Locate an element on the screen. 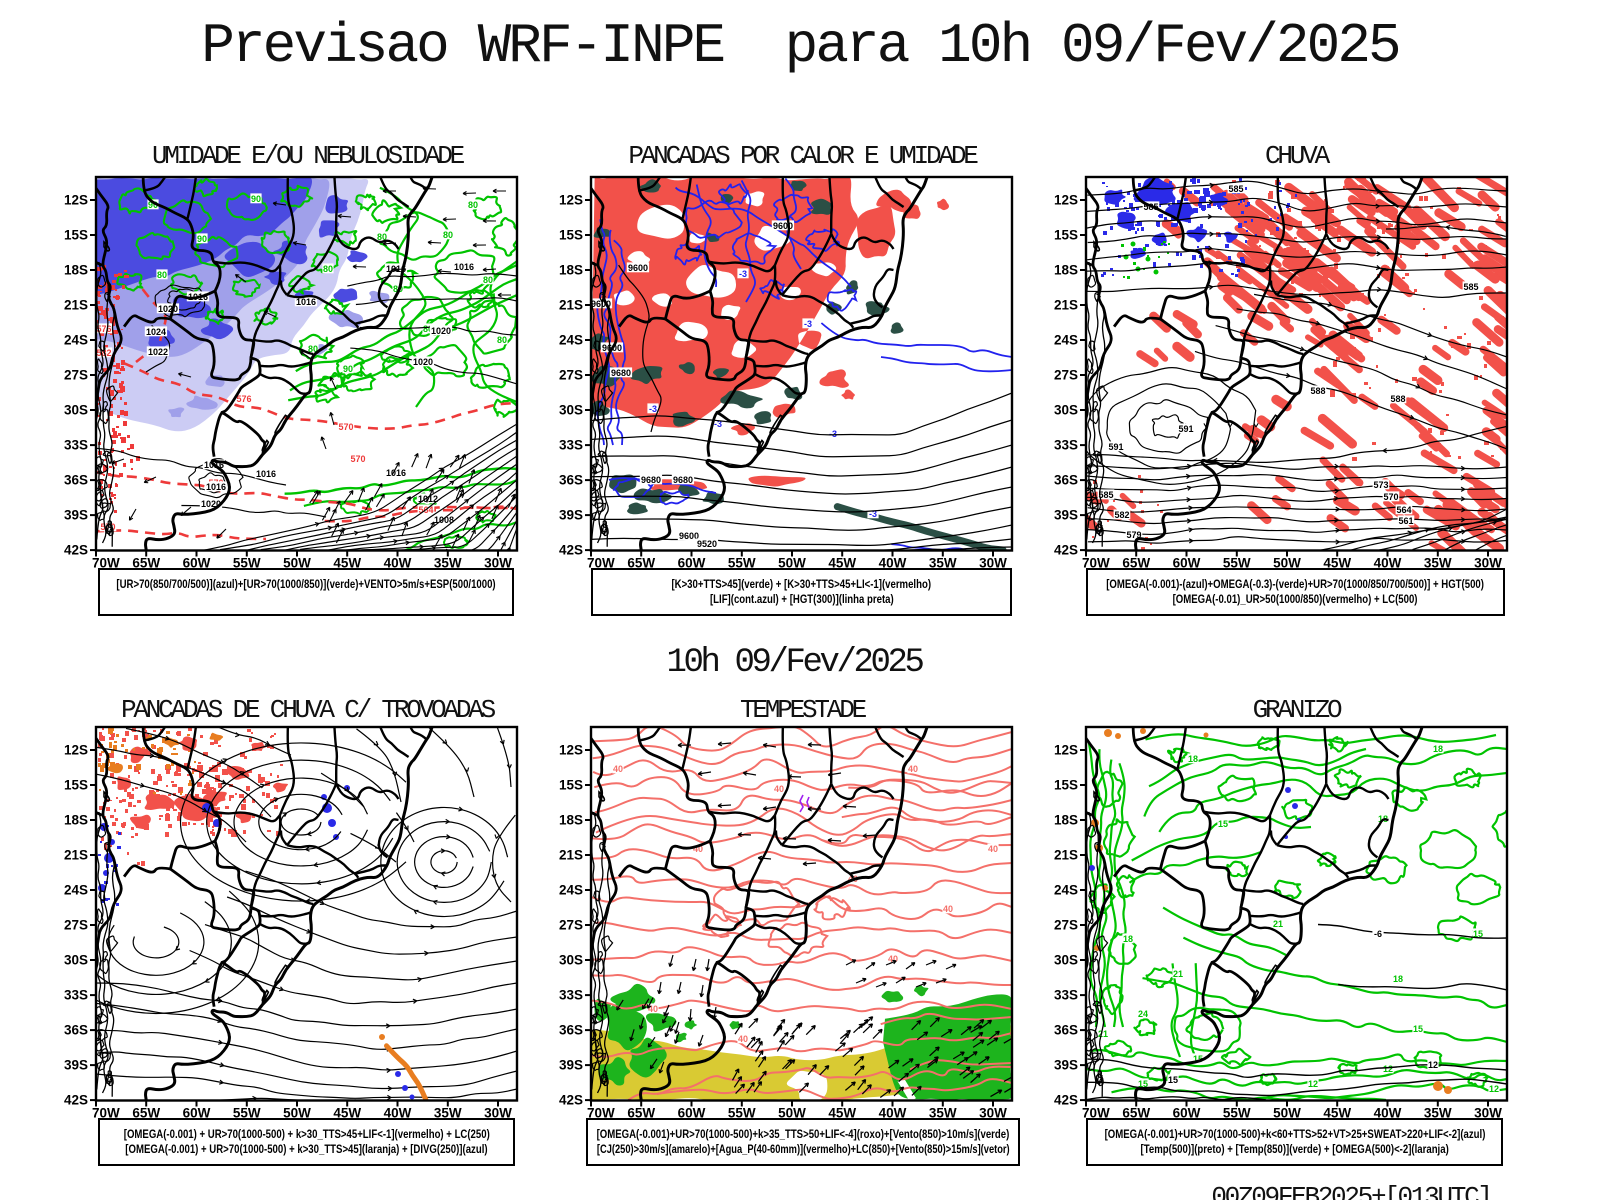 Image resolution: width=1600 pixels, height=1200 pixels. svg-text: 21 is located at coordinates (1178, 974).